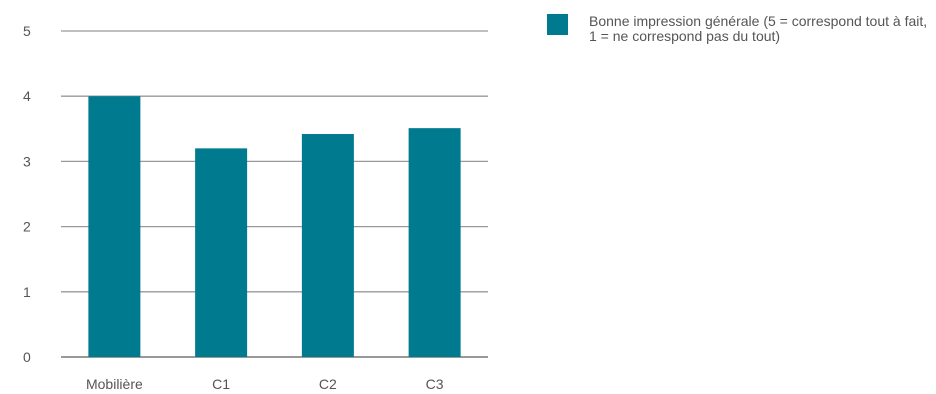 Image resolution: width=936 pixels, height=394 pixels. Describe the element at coordinates (221, 384) in the screenshot. I see `x-tick-label: C1` at that location.